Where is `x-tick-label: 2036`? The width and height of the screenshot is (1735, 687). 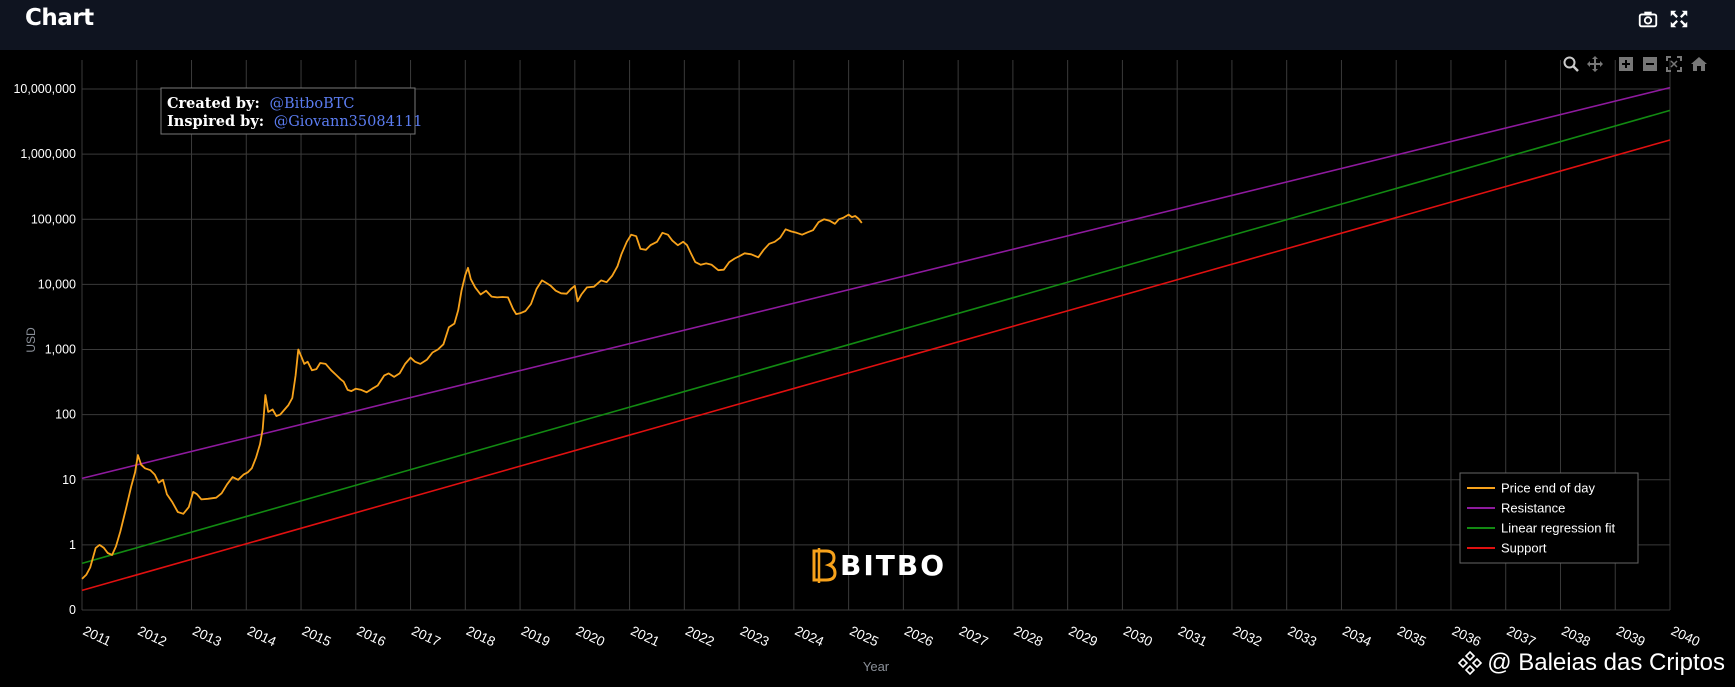
x-tick-label: 2036 is located at coordinates (1467, 636).